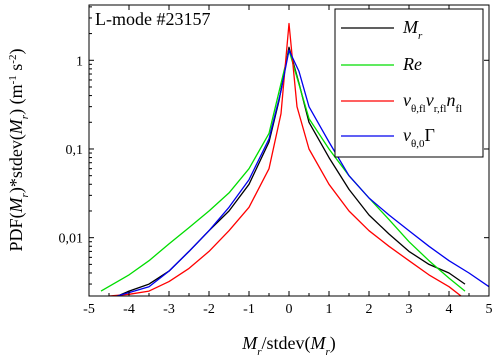  Describe the element at coordinates (75, 150) in the screenshot. I see `y-tick-label: 0,1` at that location.